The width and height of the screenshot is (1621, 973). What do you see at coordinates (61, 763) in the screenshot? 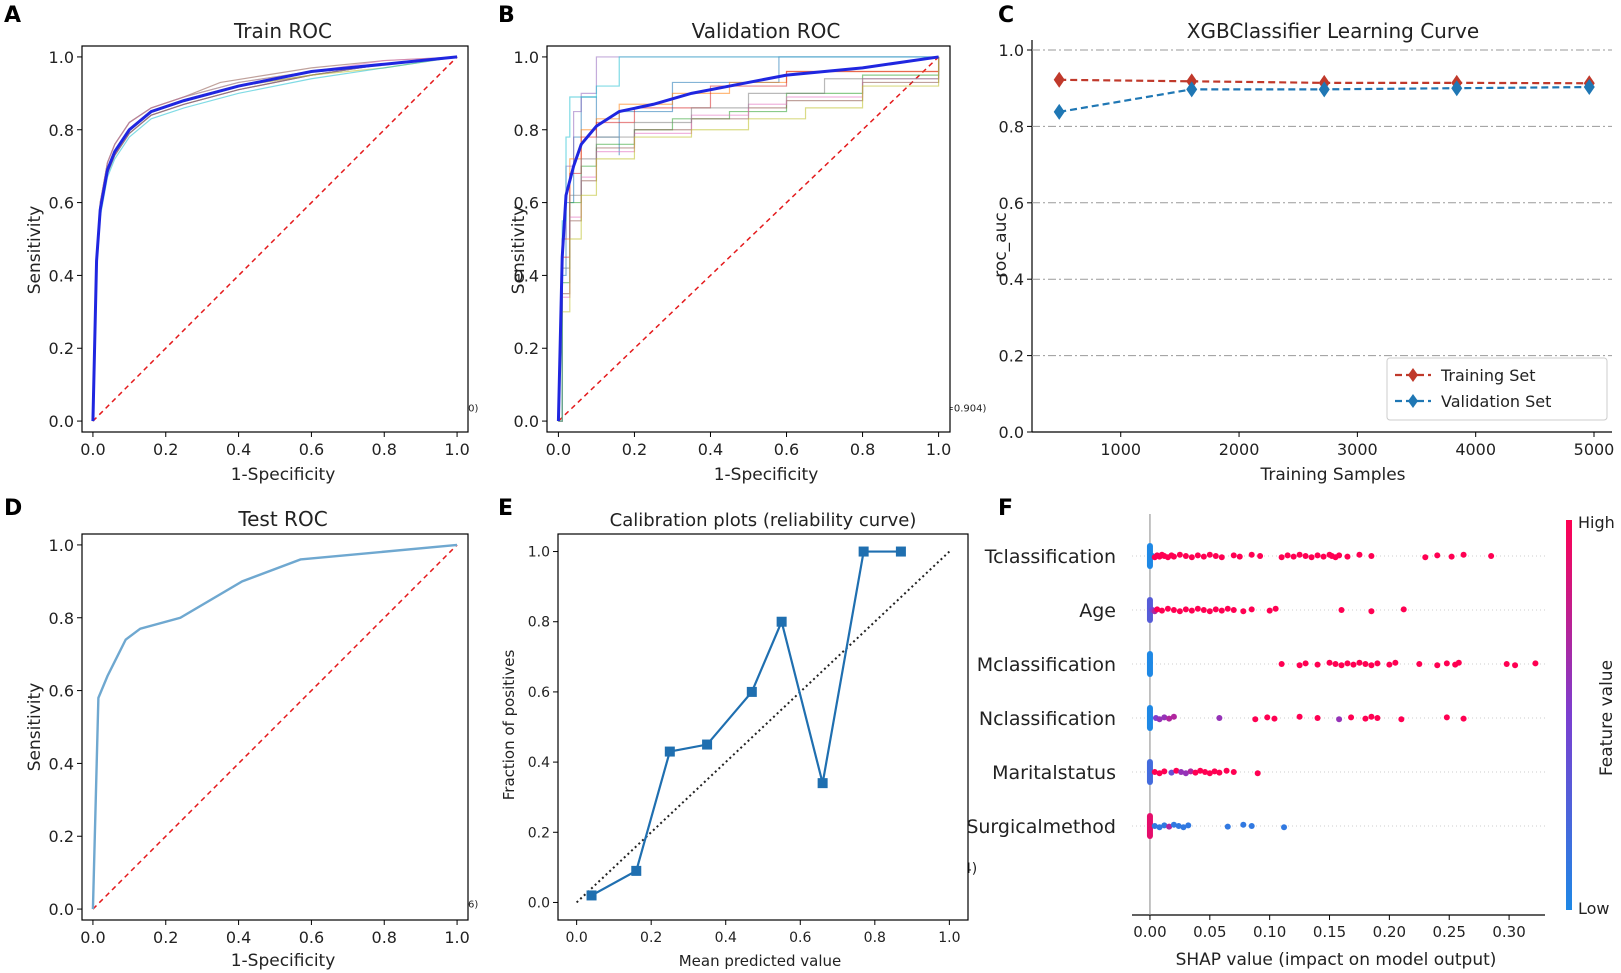
I see `chart-d-ytick-label: 0.4` at bounding box center [61, 763].